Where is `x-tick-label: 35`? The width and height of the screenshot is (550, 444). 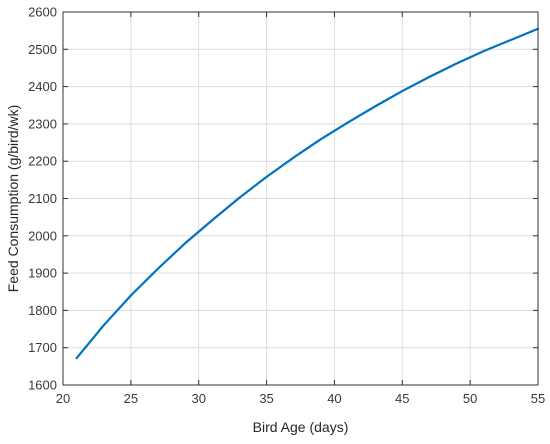
x-tick-label: 35 is located at coordinates (266, 398).